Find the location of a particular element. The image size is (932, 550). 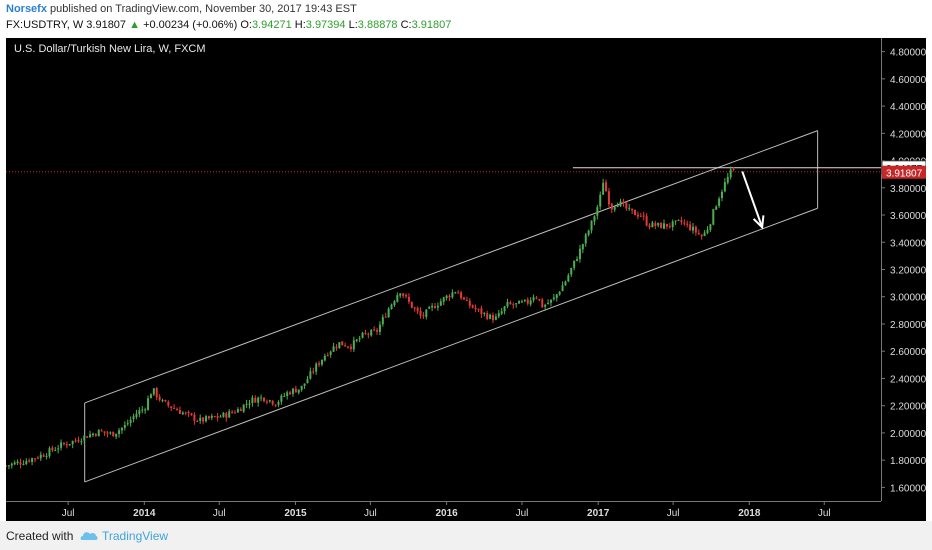

y-tick-label: 2.60000 is located at coordinates (908, 352).